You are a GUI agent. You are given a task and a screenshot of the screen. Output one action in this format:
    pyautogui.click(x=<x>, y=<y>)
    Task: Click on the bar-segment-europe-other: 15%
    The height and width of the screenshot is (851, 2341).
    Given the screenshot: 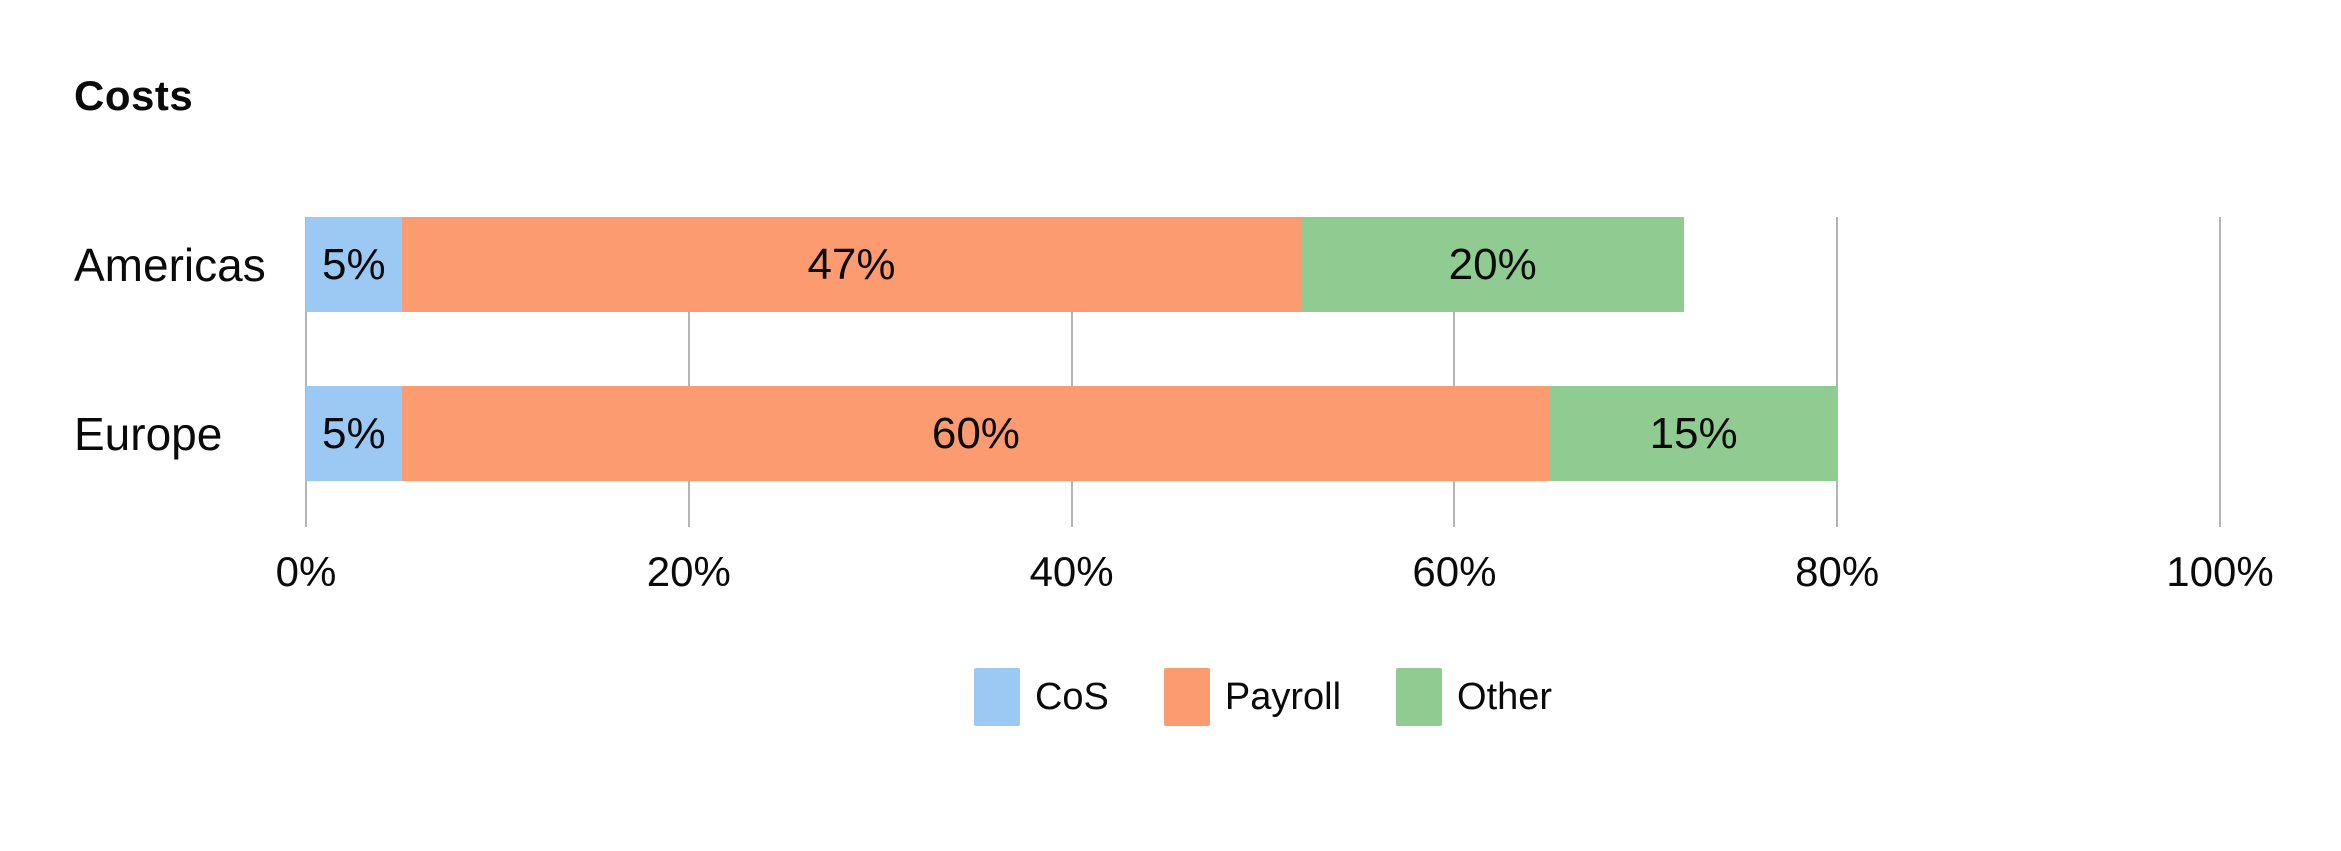 What is the action you would take?
    pyautogui.click(x=1694, y=433)
    